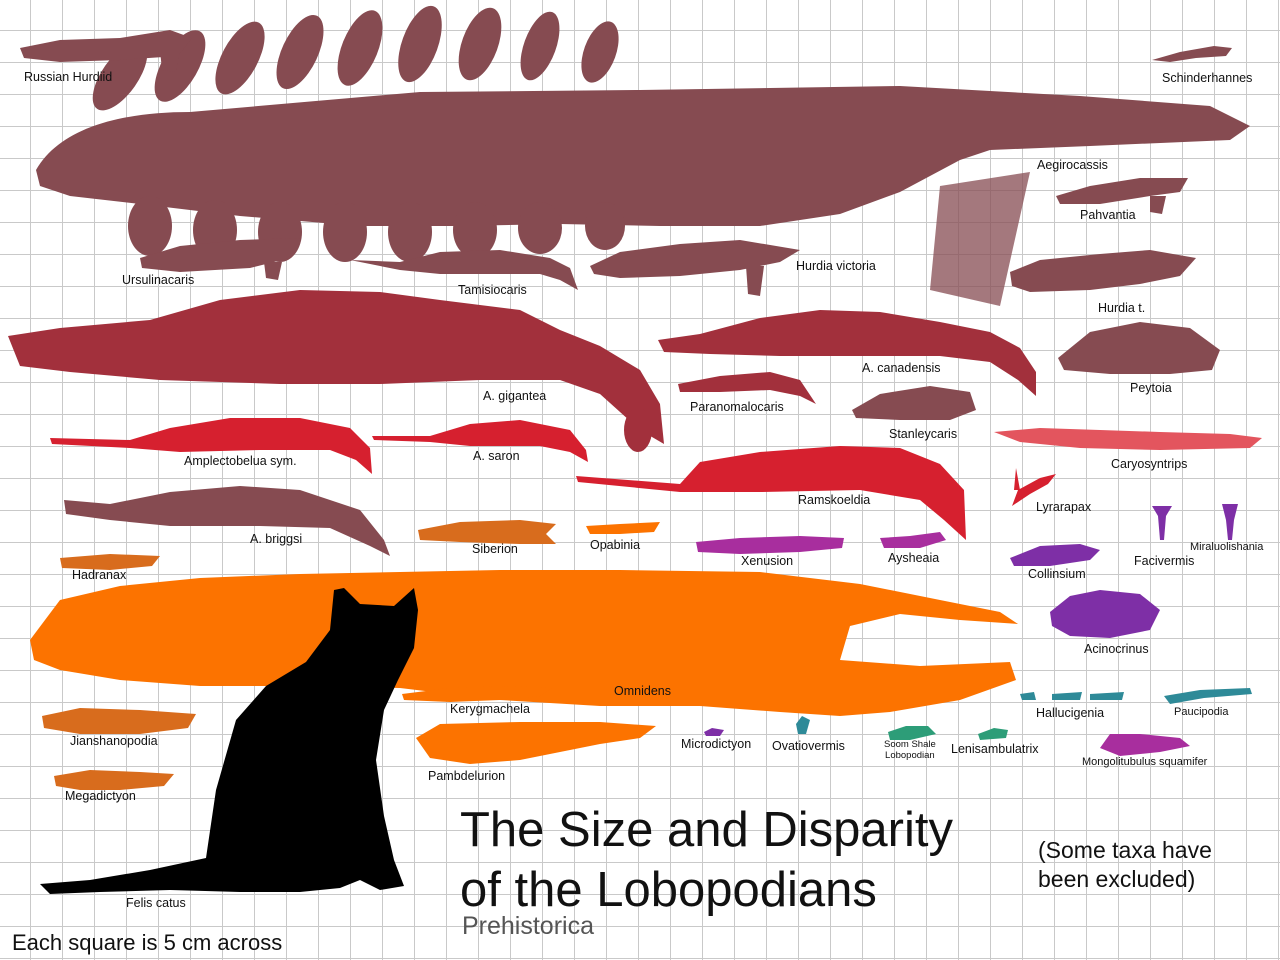  I want to click on jianshanopodia-silhouette, so click(119, 721).